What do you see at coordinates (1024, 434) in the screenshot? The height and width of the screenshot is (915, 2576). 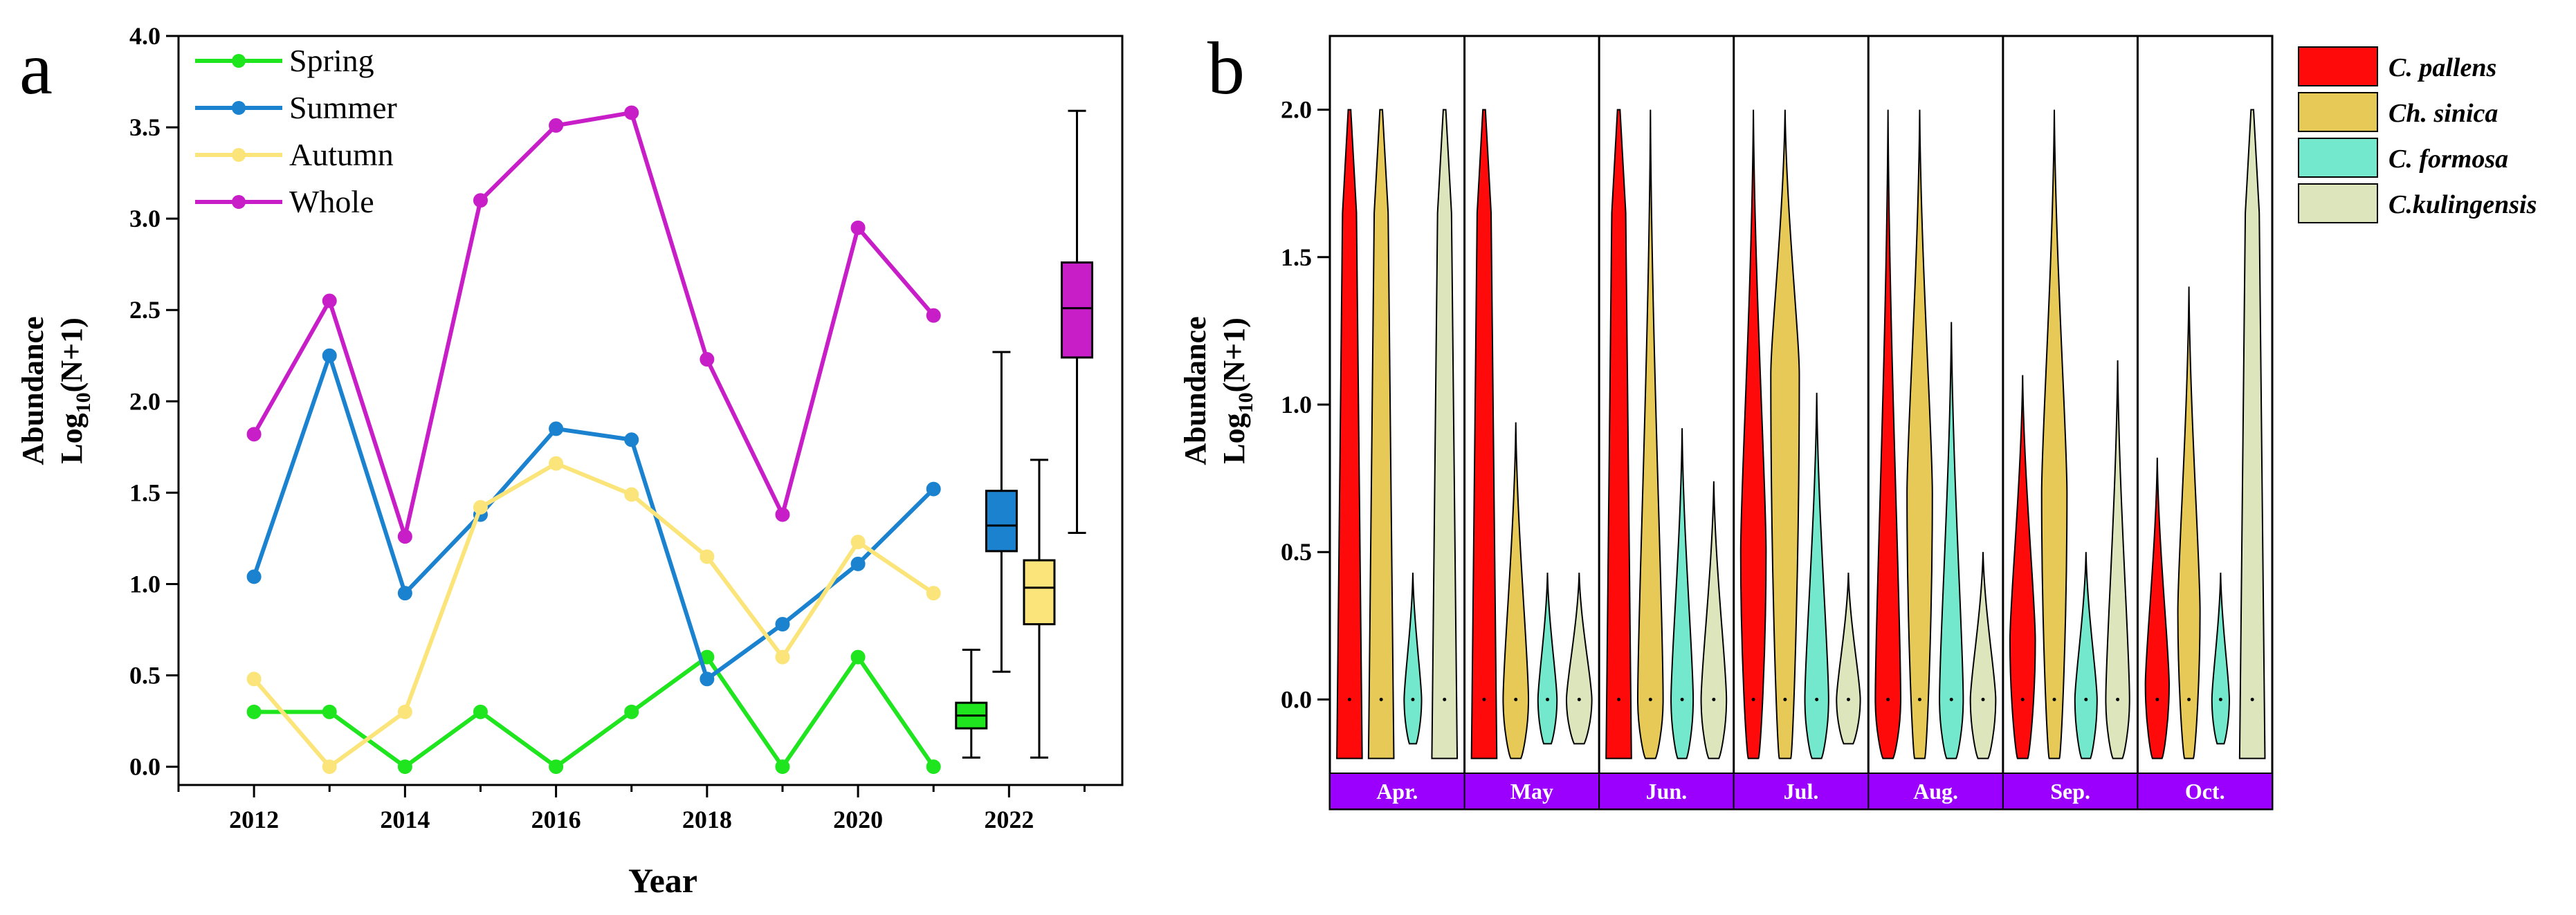 I see `panel-a-boxplots` at bounding box center [1024, 434].